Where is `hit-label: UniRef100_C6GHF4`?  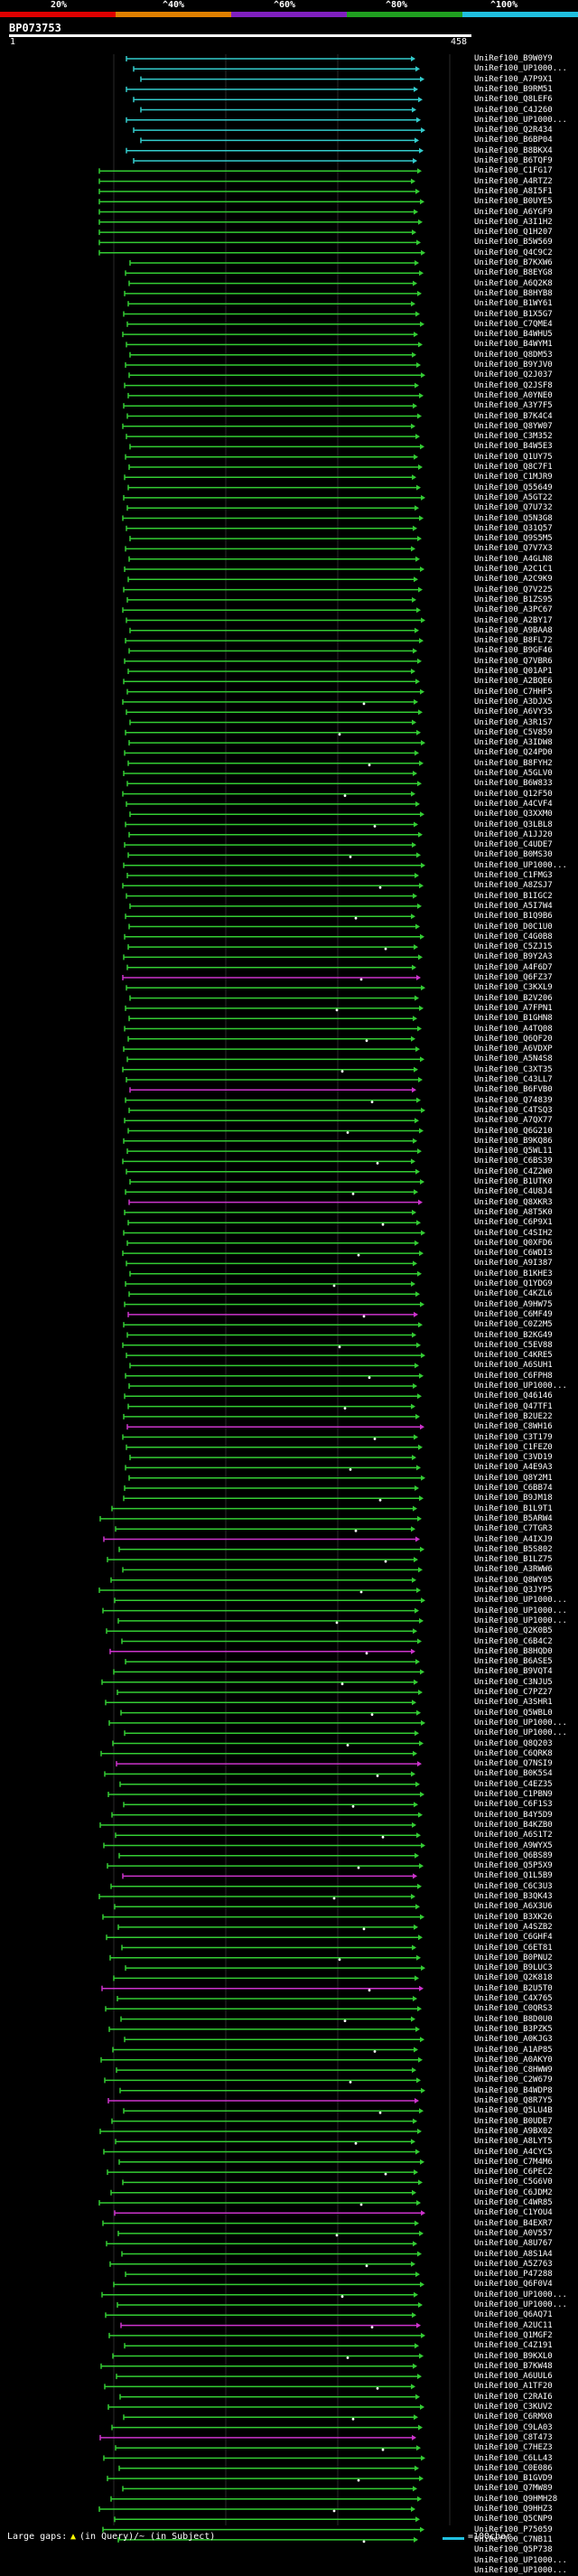 hit-label: UniRef100_C6GHF4 is located at coordinates (513, 1938).